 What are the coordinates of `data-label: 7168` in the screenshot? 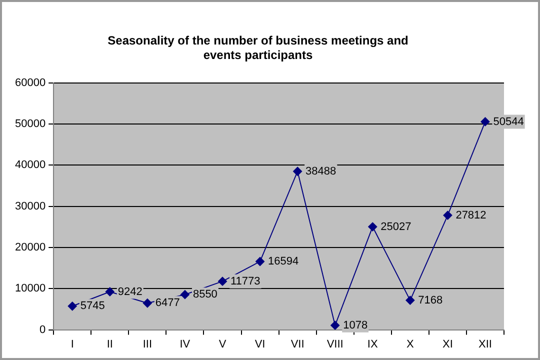 It's located at (430, 300).